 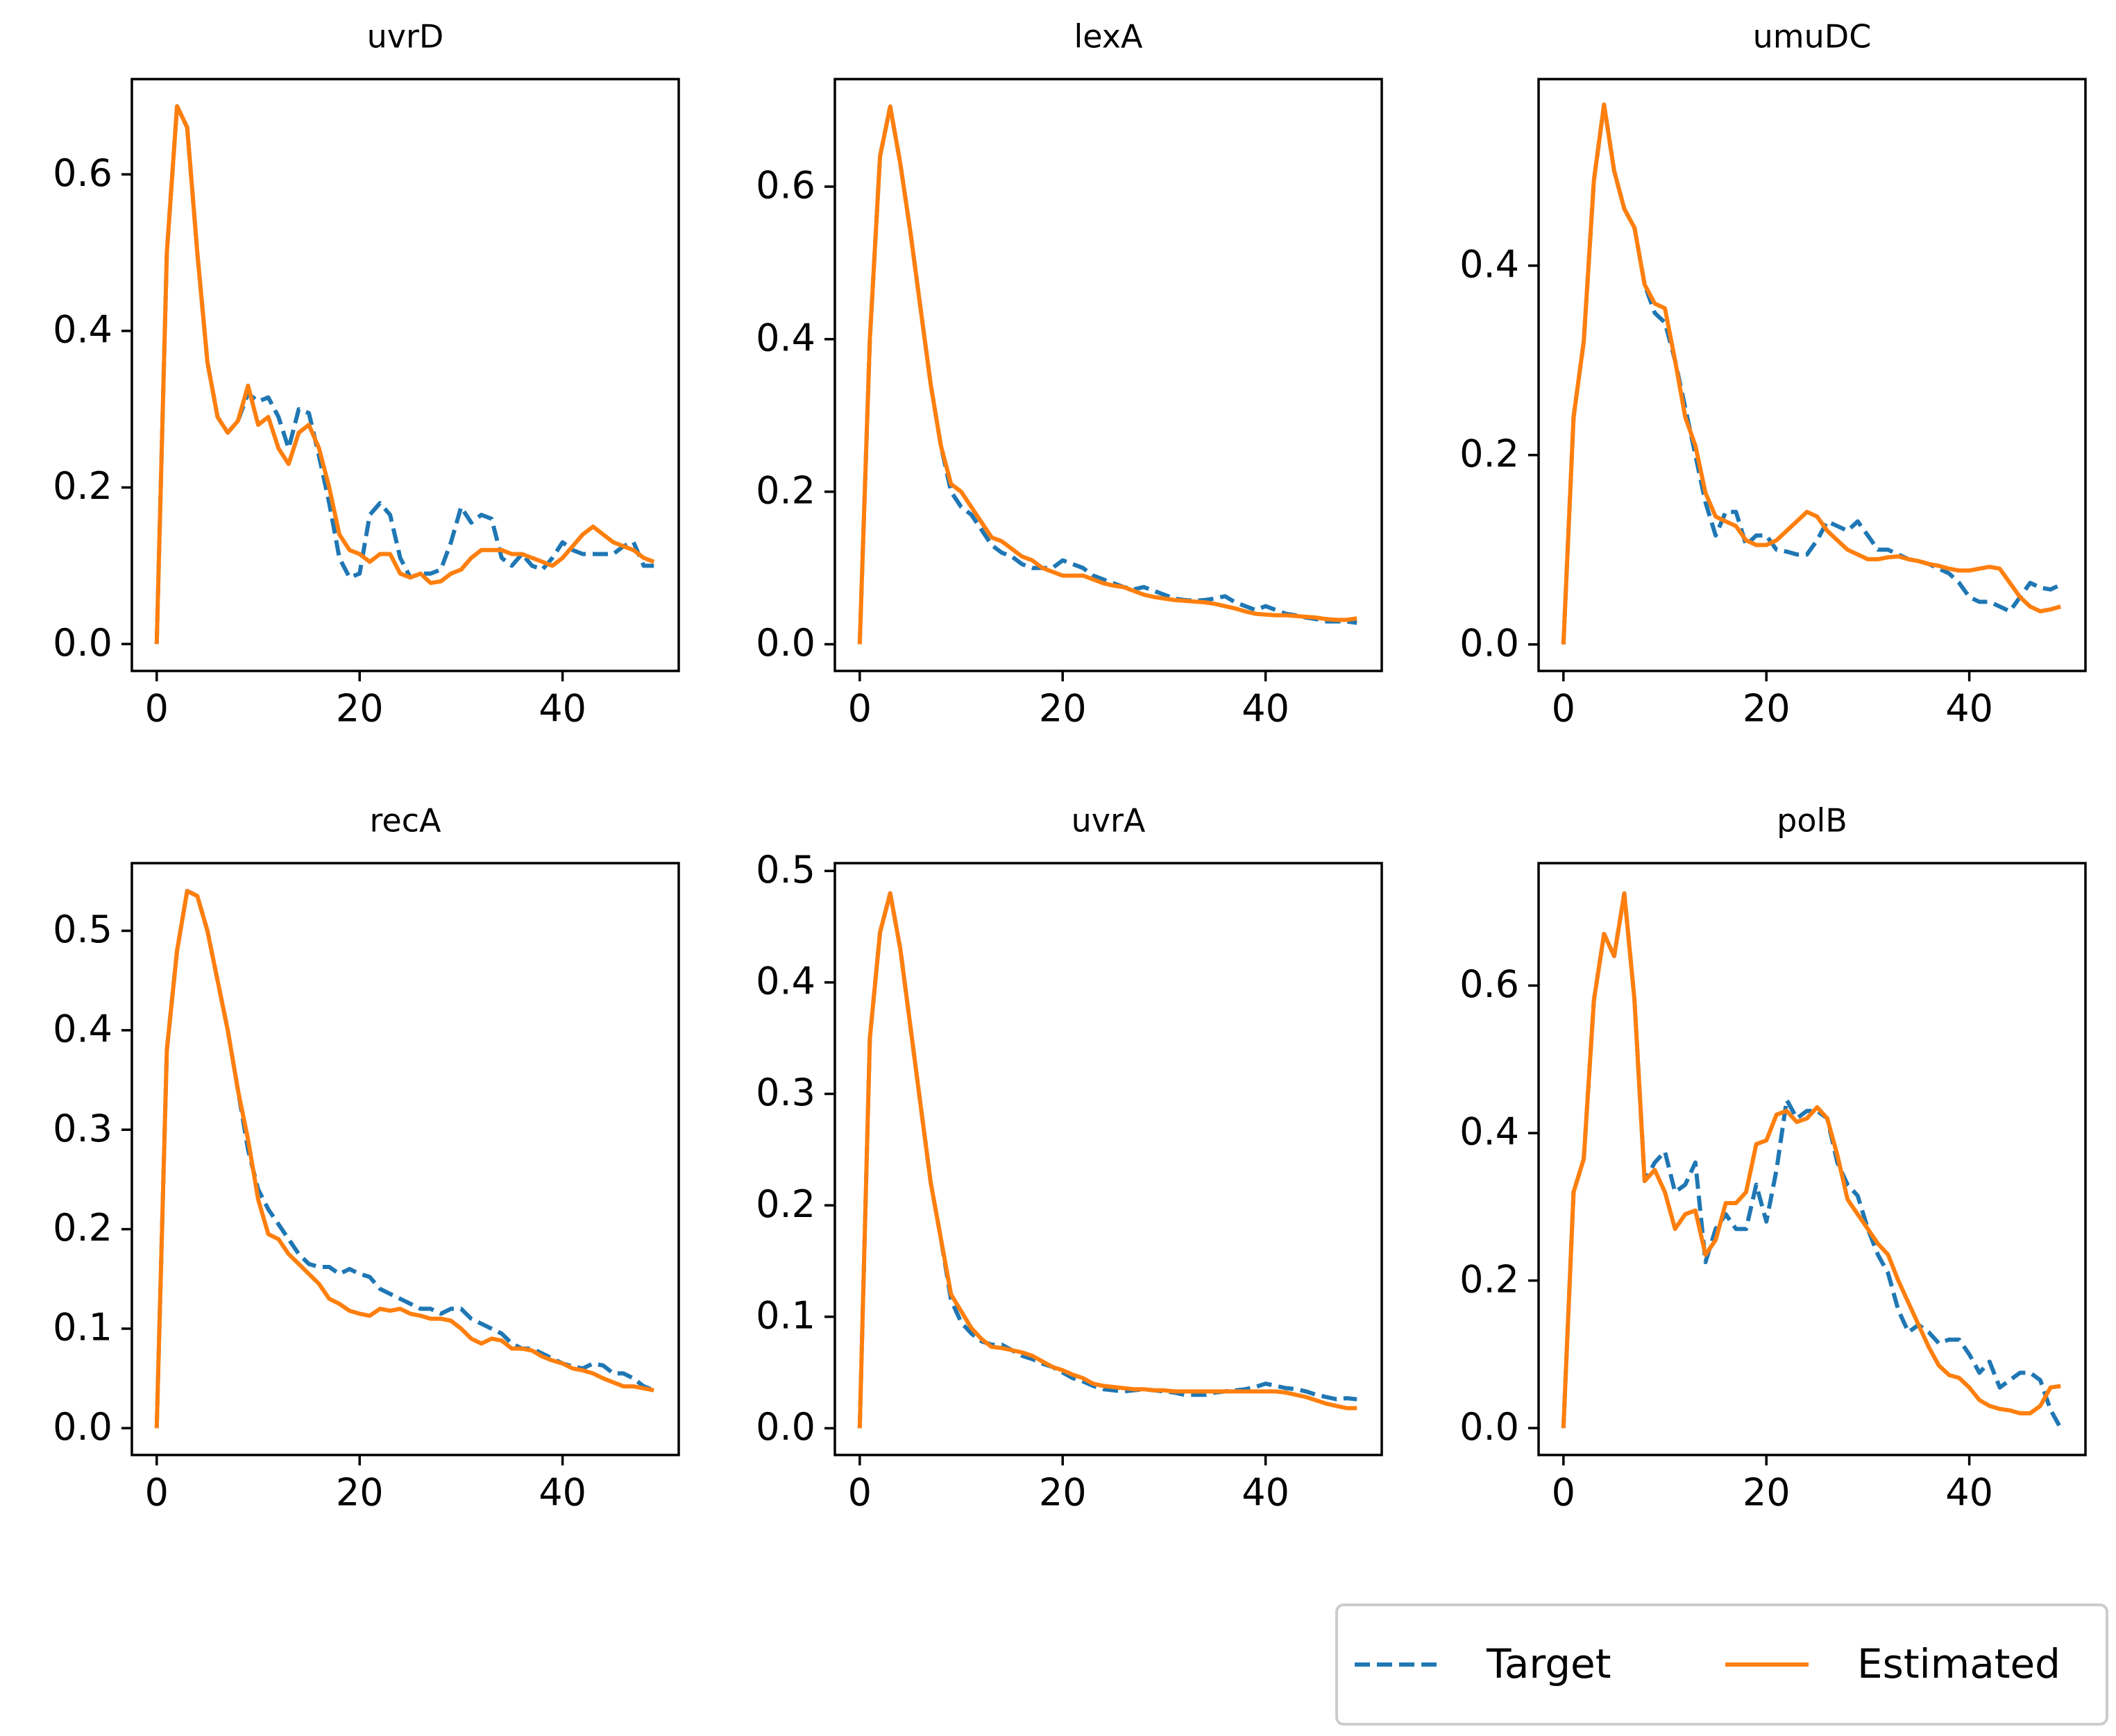 What do you see at coordinates (405, 37) in the screenshot?
I see `subplot-title: uvrD` at bounding box center [405, 37].